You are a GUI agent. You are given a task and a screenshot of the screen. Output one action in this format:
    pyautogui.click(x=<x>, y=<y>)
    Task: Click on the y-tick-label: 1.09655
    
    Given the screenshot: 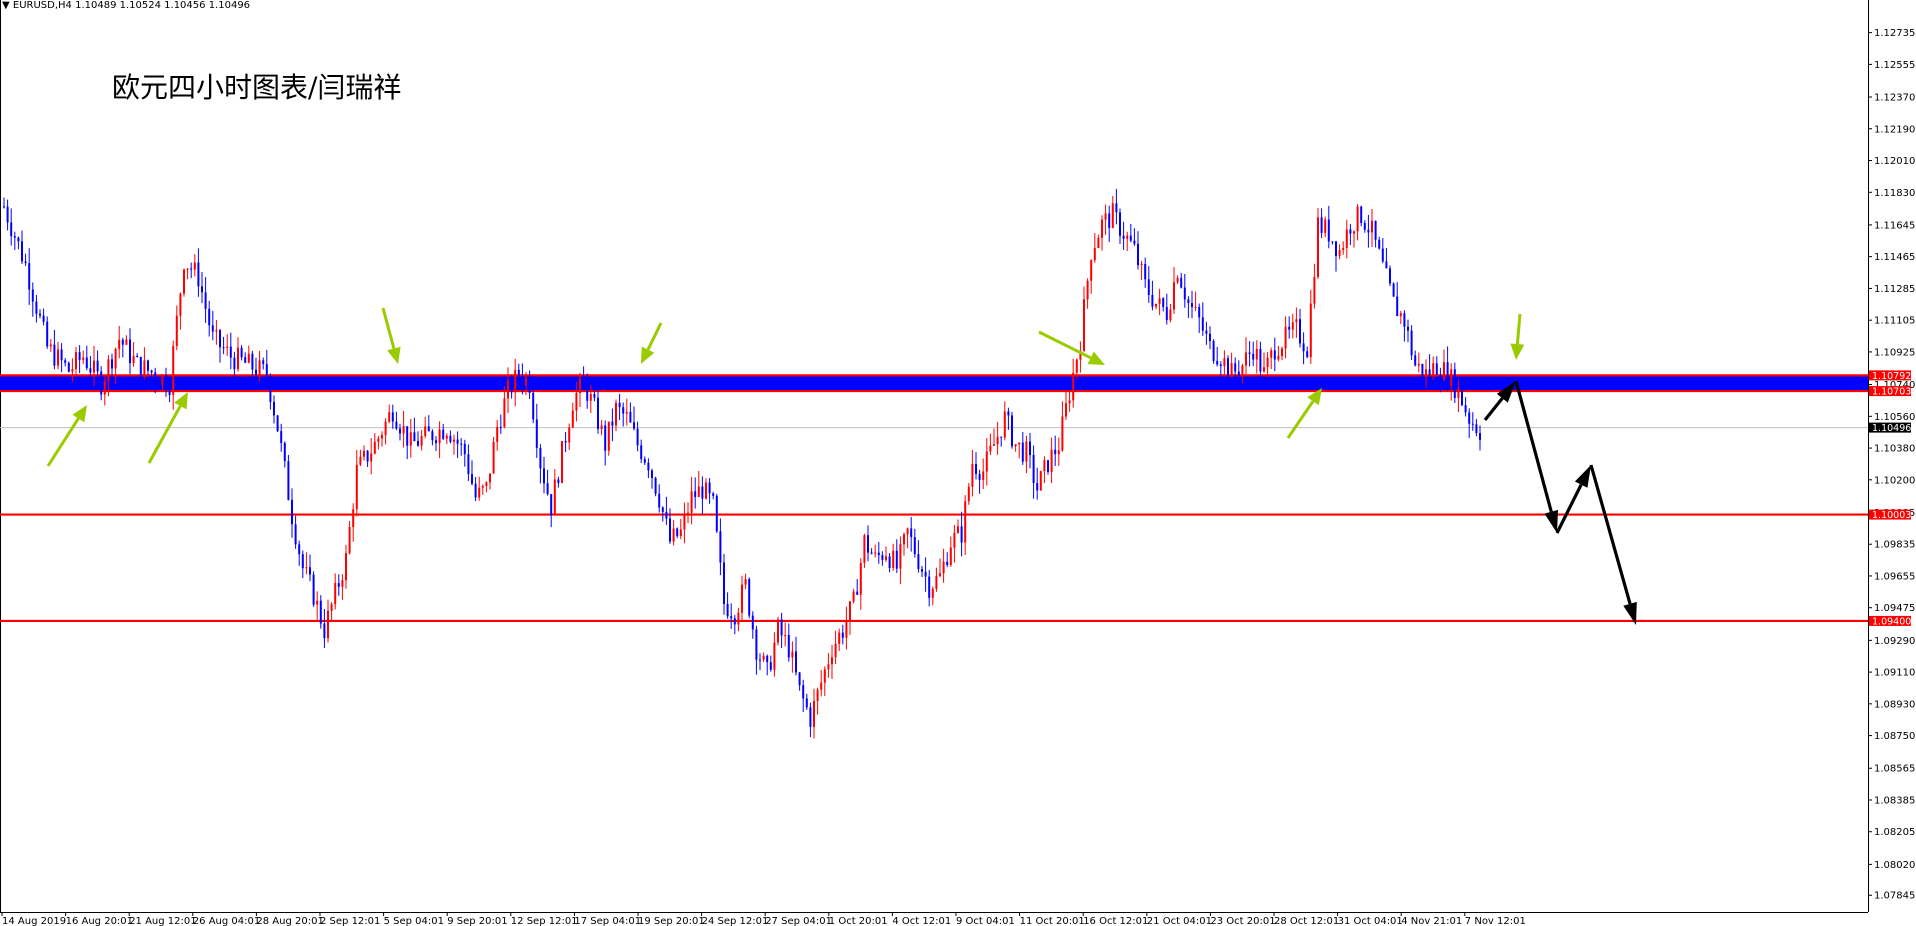 What is the action you would take?
    pyautogui.click(x=1894, y=576)
    